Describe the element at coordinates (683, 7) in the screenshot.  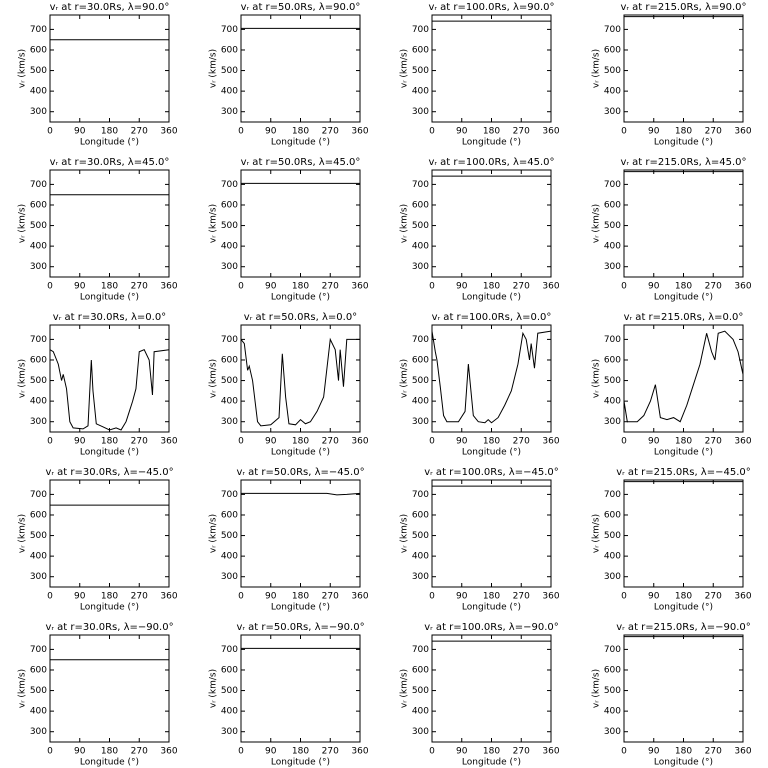
I see `panel-title: vᵣ at r=215.0Rs, λ=90.0°` at that location.